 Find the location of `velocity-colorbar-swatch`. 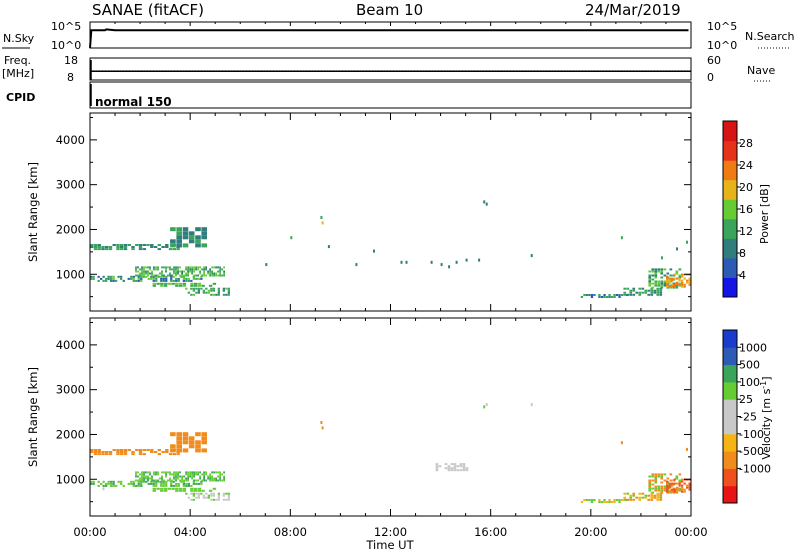

velocity-colorbar-swatch is located at coordinates (730, 494).